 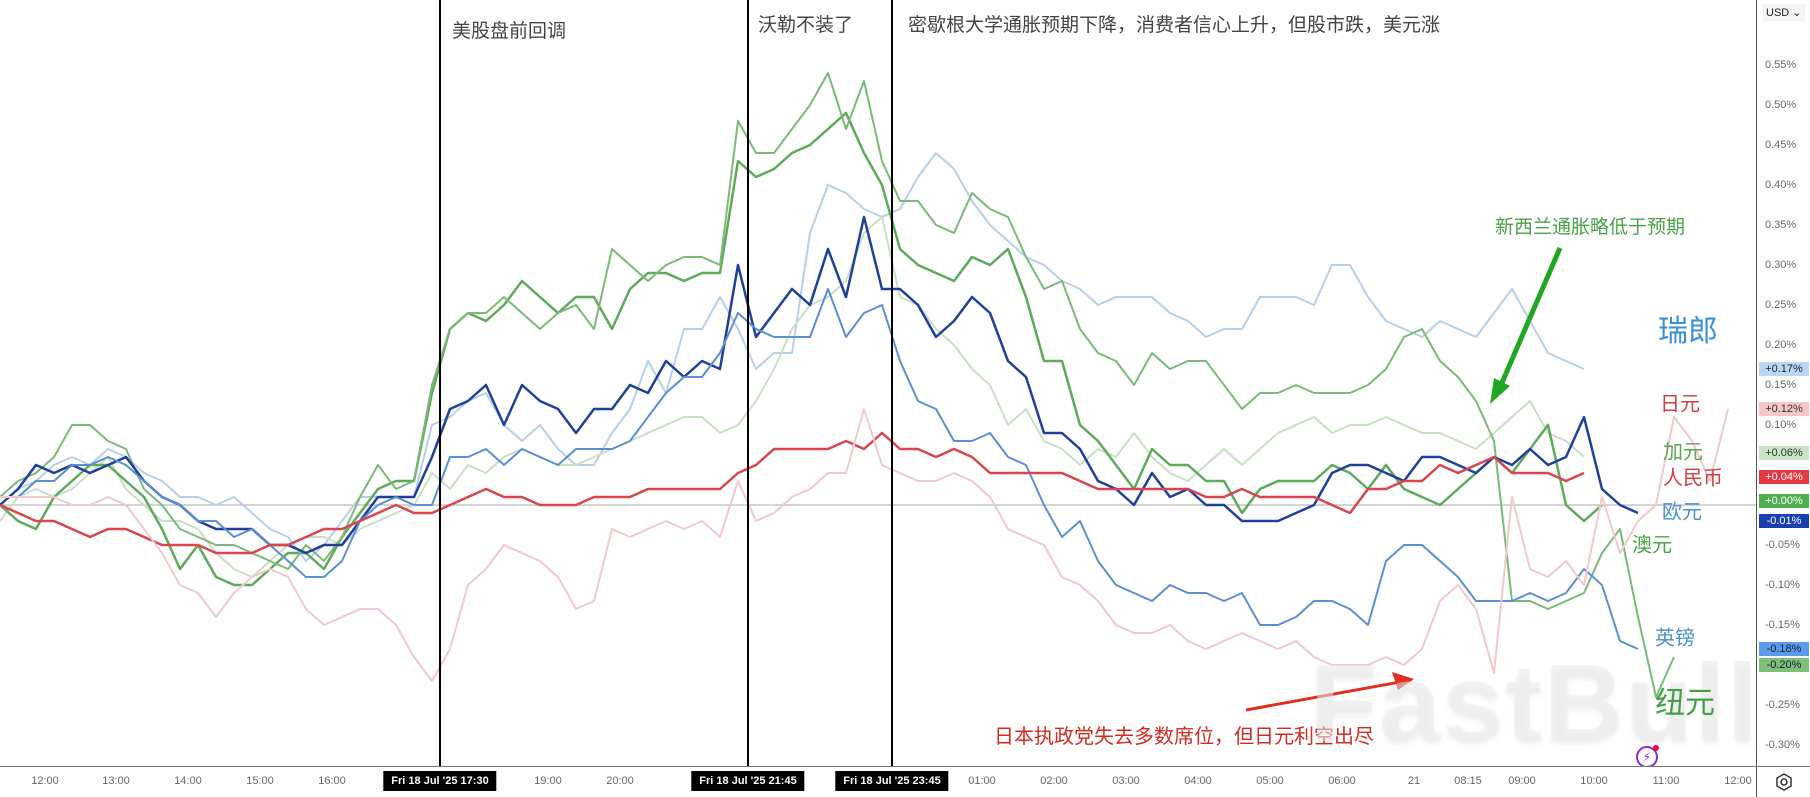 What do you see at coordinates (1682, 512) in the screenshot?
I see `series-label: 欧元` at bounding box center [1682, 512].